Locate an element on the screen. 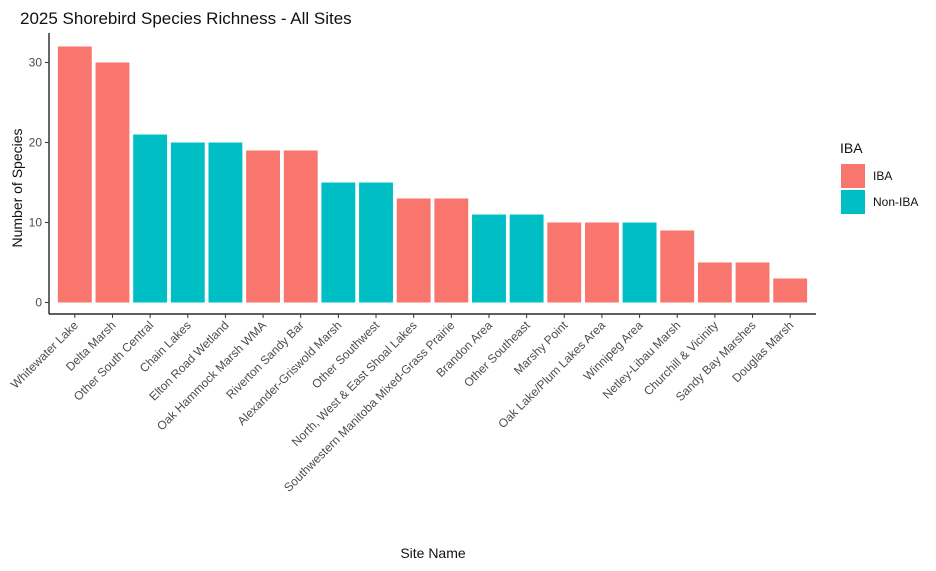 The width and height of the screenshot is (936, 571). y-tick-label: 0 is located at coordinates (38, 303).